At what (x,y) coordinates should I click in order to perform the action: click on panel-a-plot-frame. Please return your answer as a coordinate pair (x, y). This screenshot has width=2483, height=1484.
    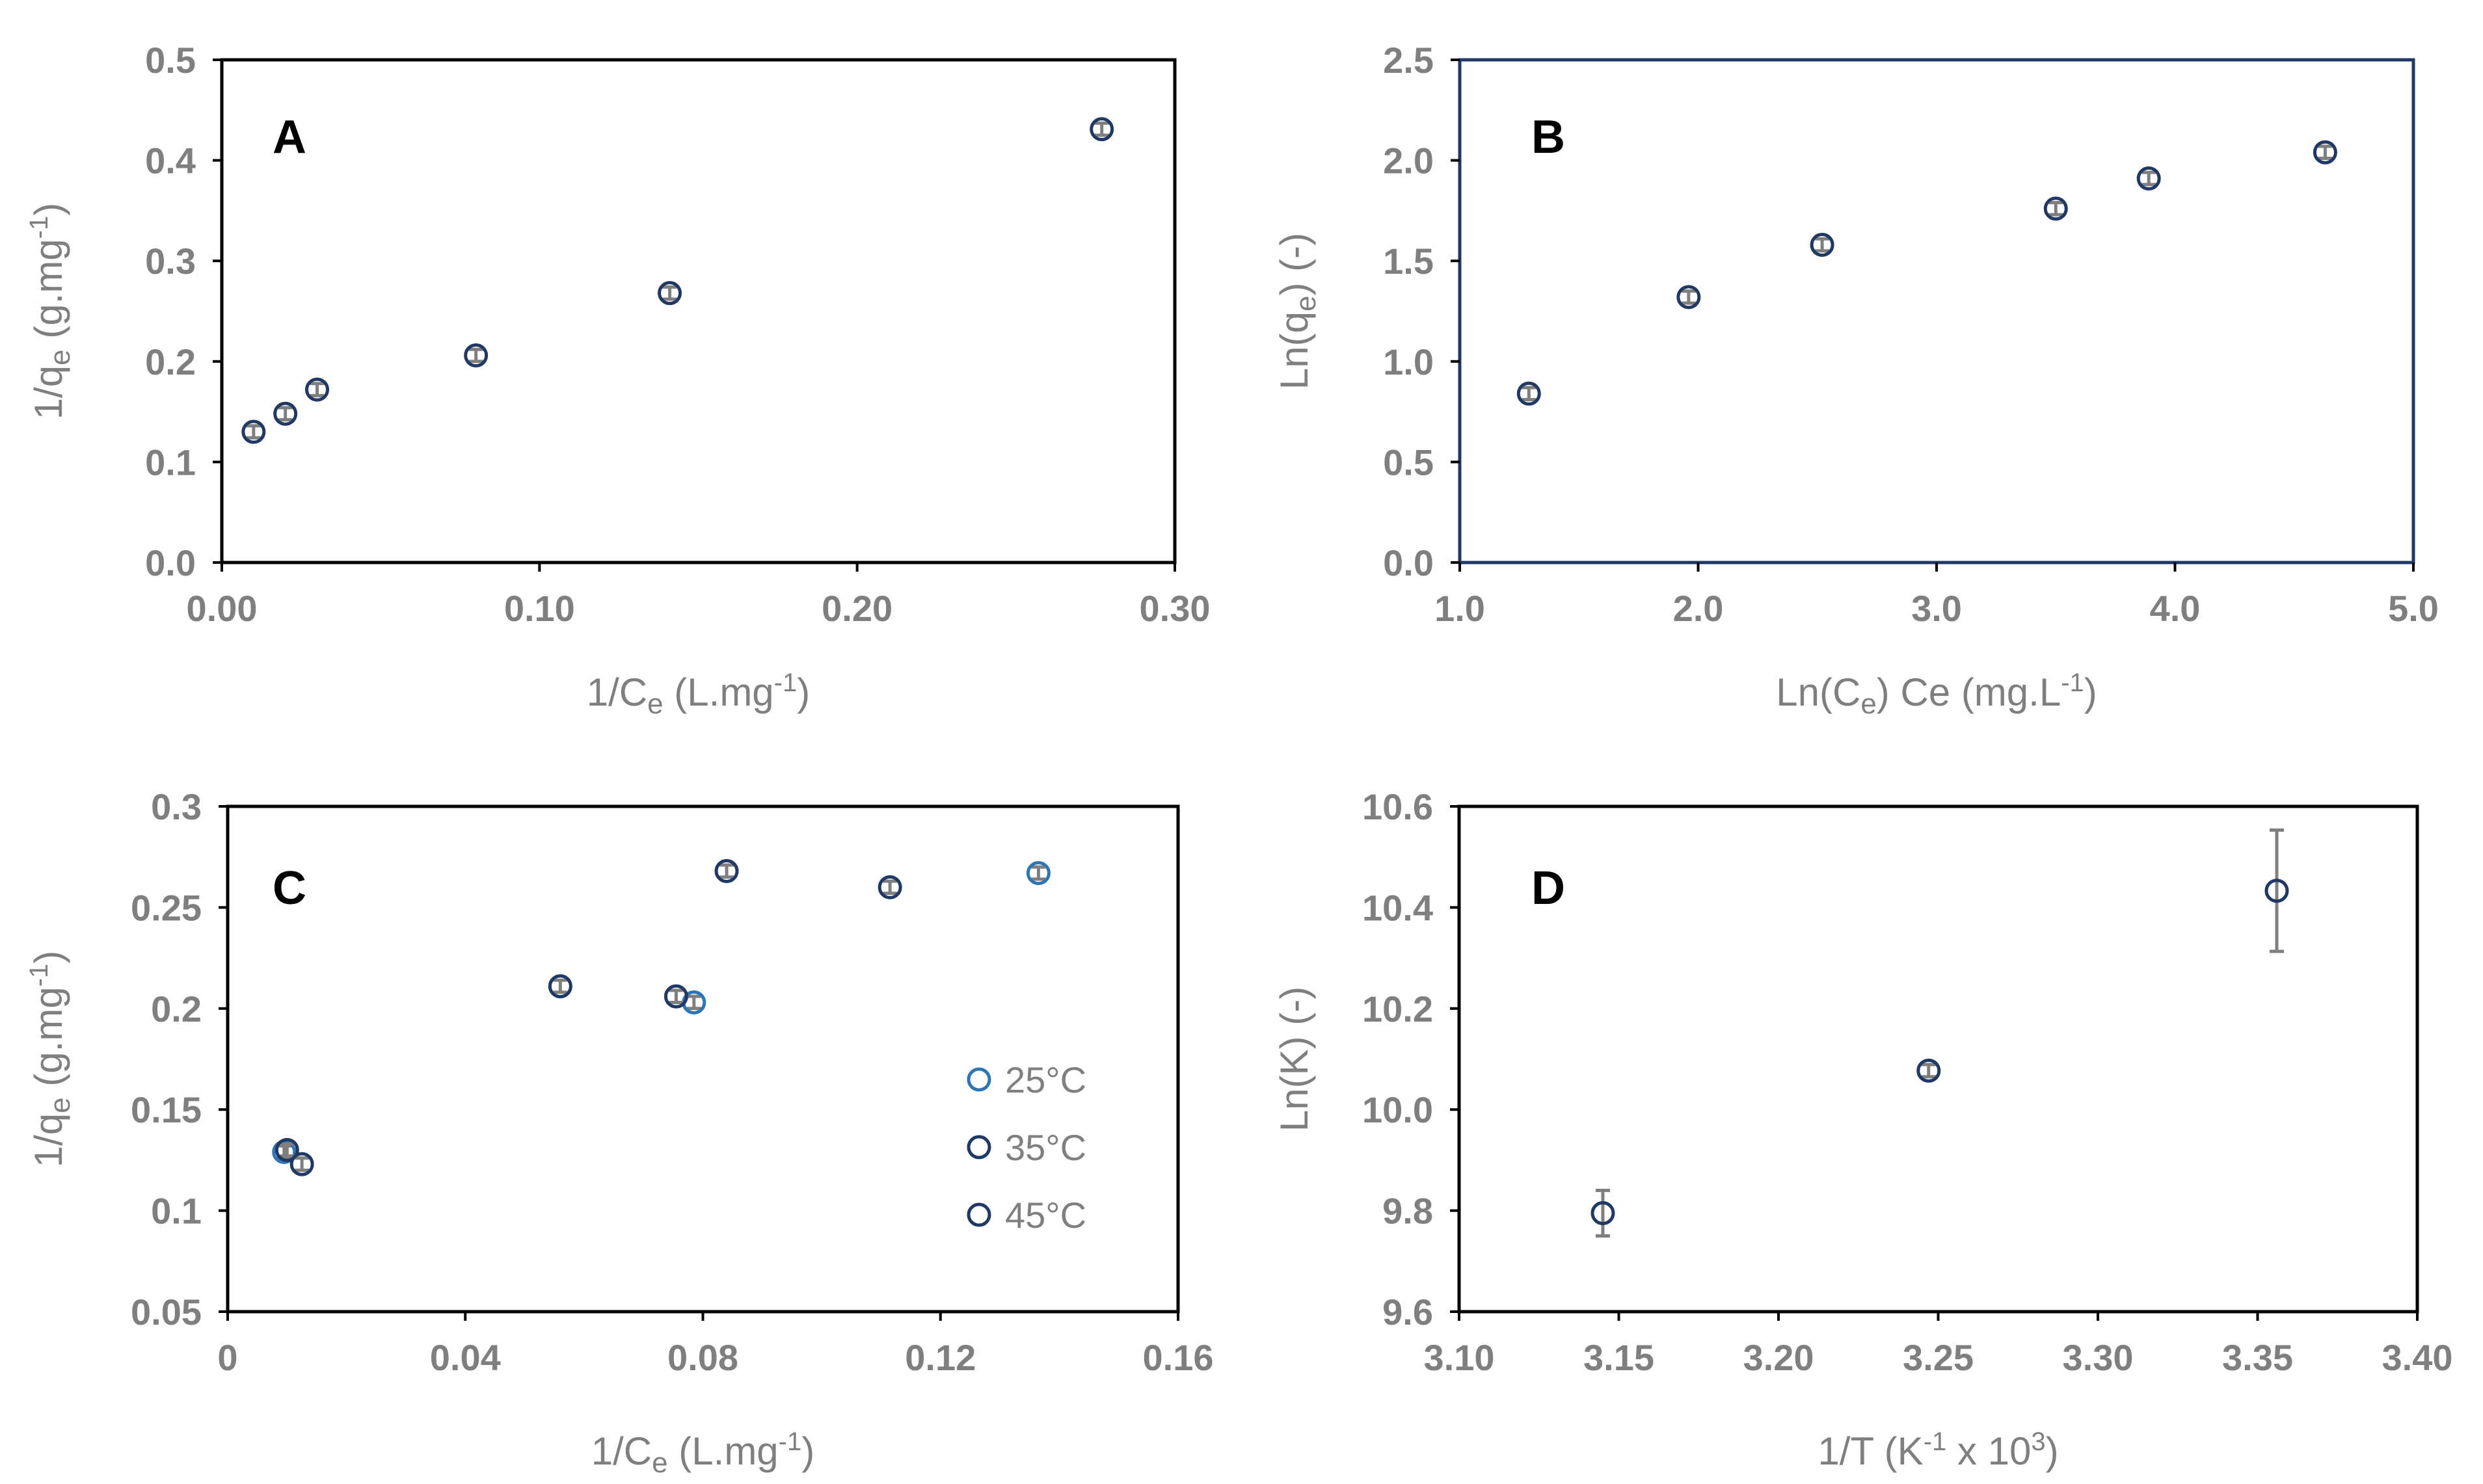
    Looking at the image, I should click on (698, 311).